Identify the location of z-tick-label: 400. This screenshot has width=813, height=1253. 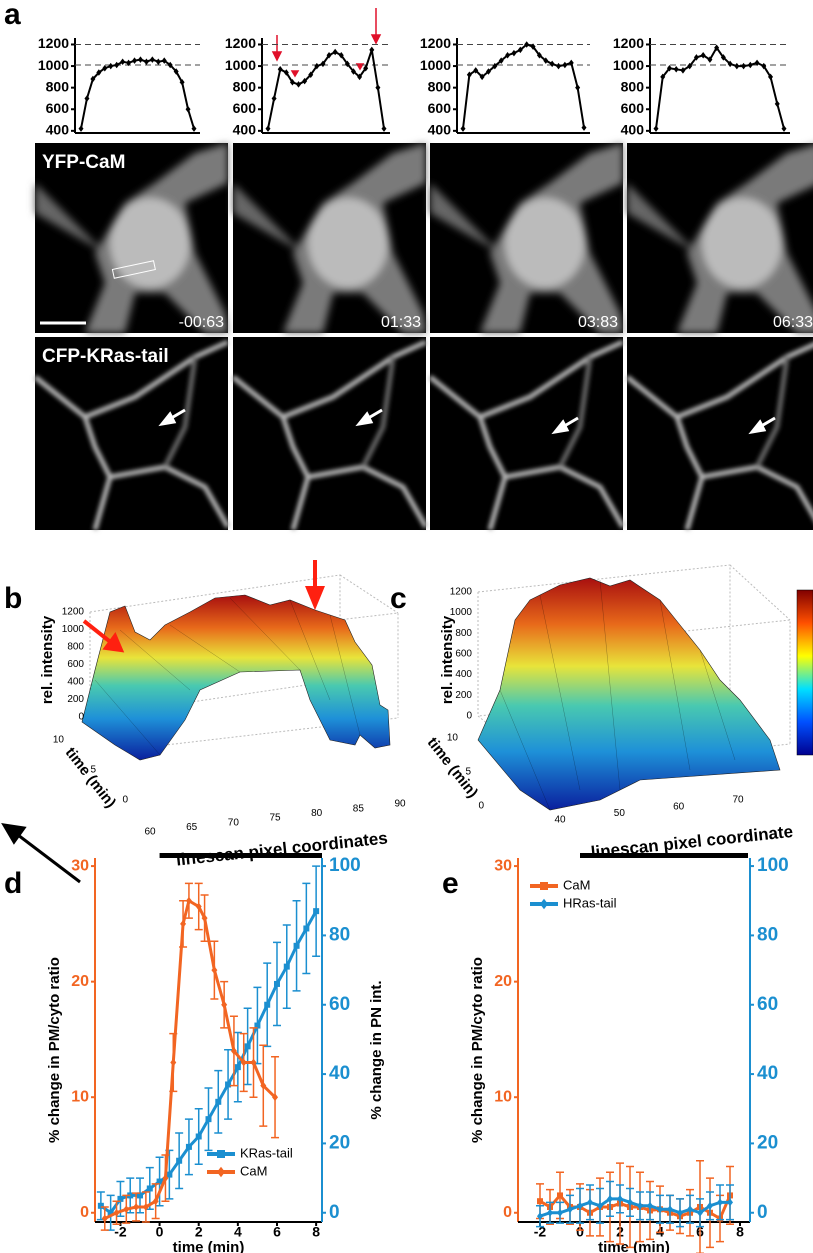
(463, 674).